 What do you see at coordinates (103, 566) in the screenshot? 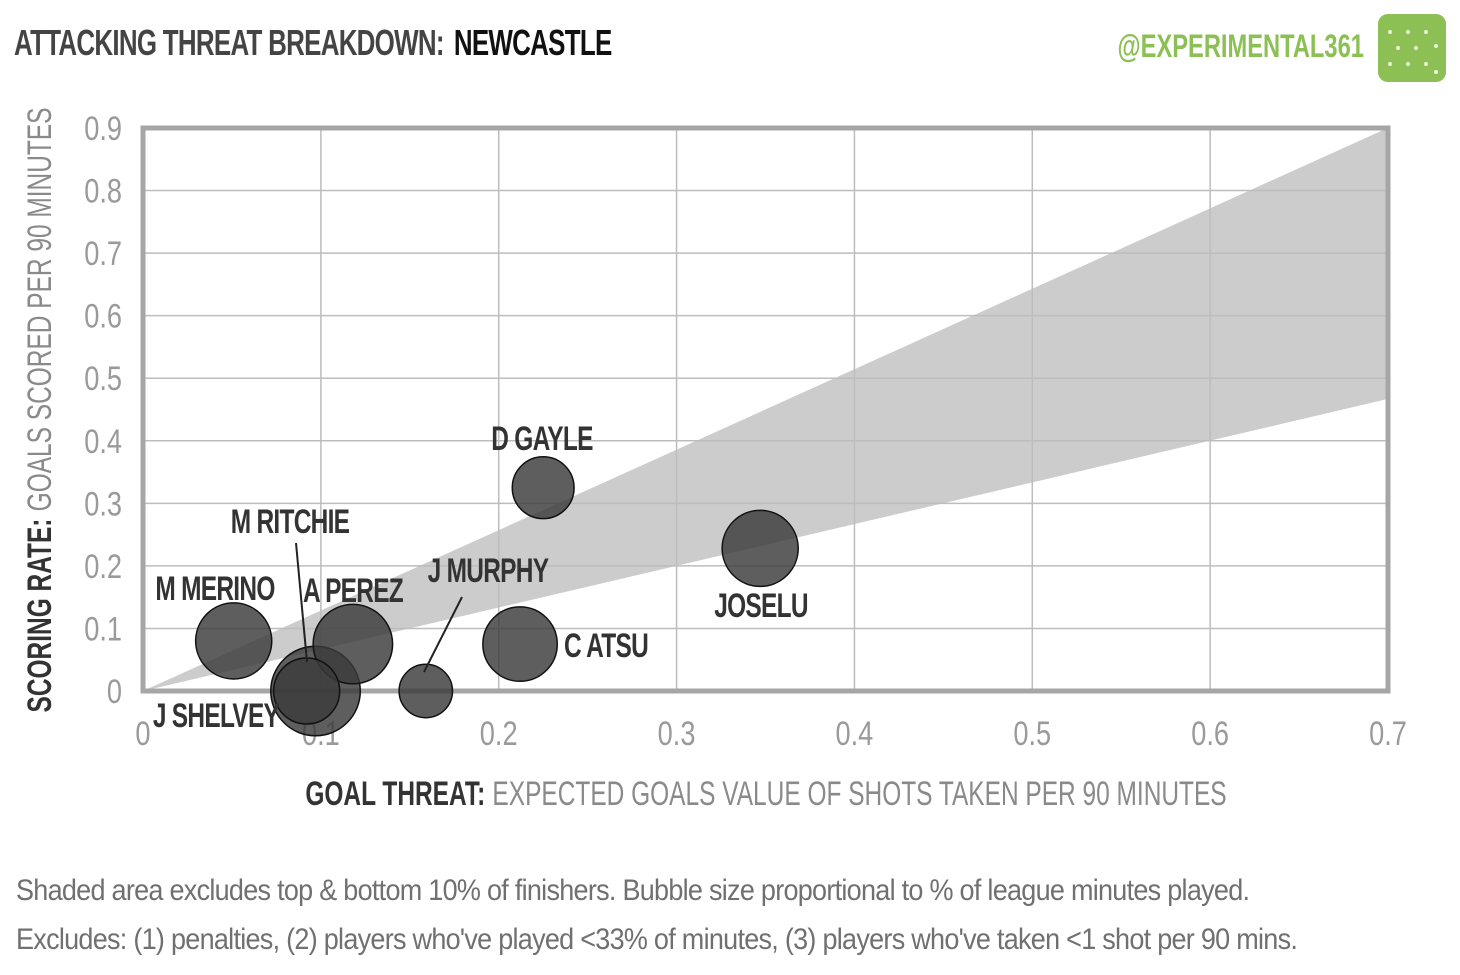
I see `y-tick-label: 0.2` at bounding box center [103, 566].